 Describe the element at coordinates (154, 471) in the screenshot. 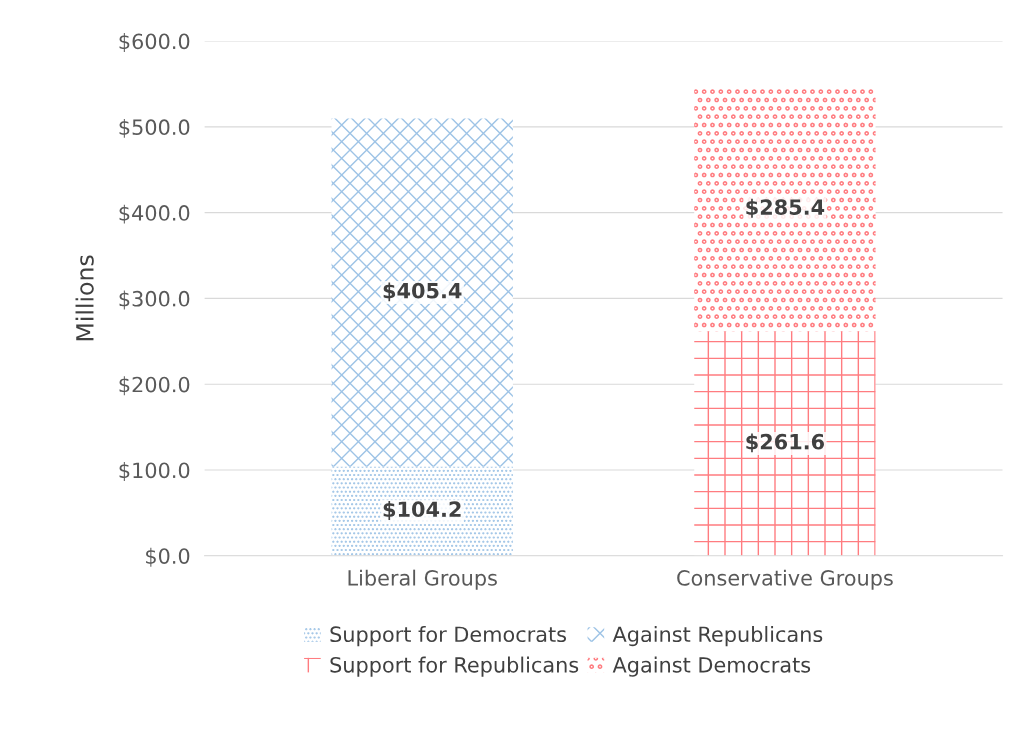

I see `y-tick-label: $100.0` at that location.